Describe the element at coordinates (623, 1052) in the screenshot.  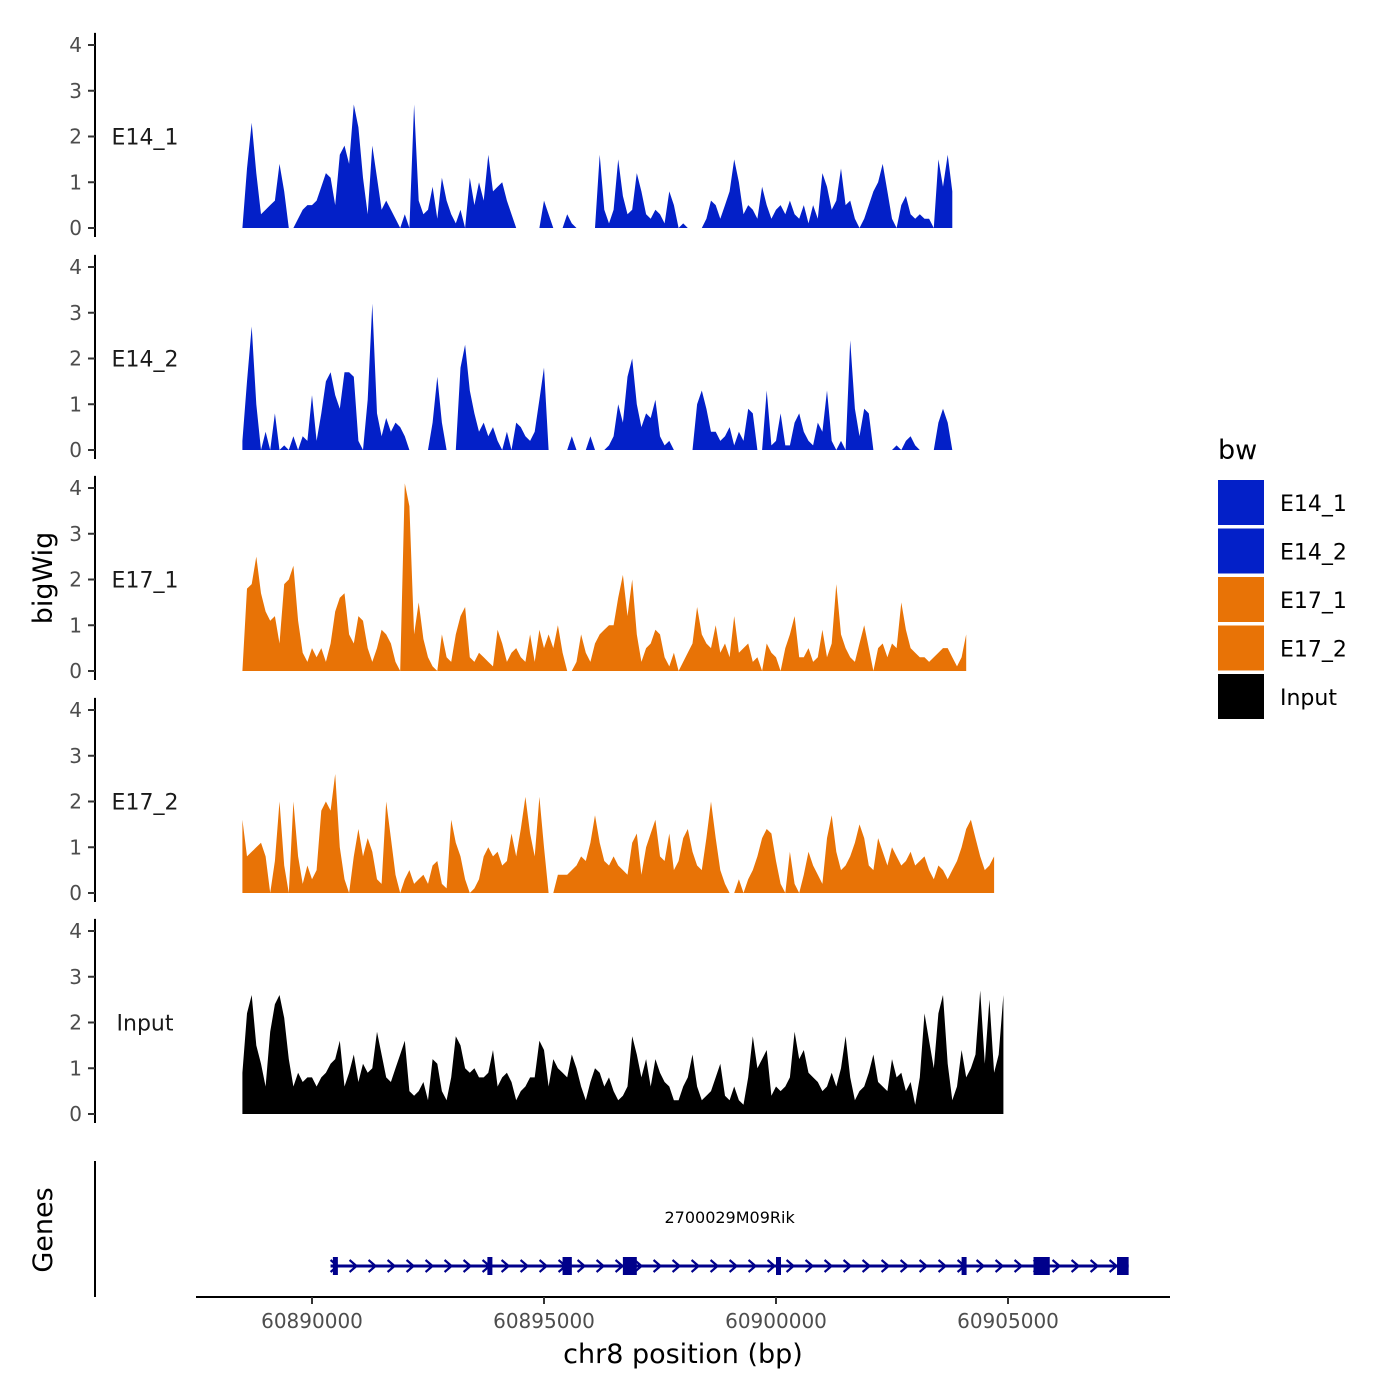
I see `area-input` at that location.